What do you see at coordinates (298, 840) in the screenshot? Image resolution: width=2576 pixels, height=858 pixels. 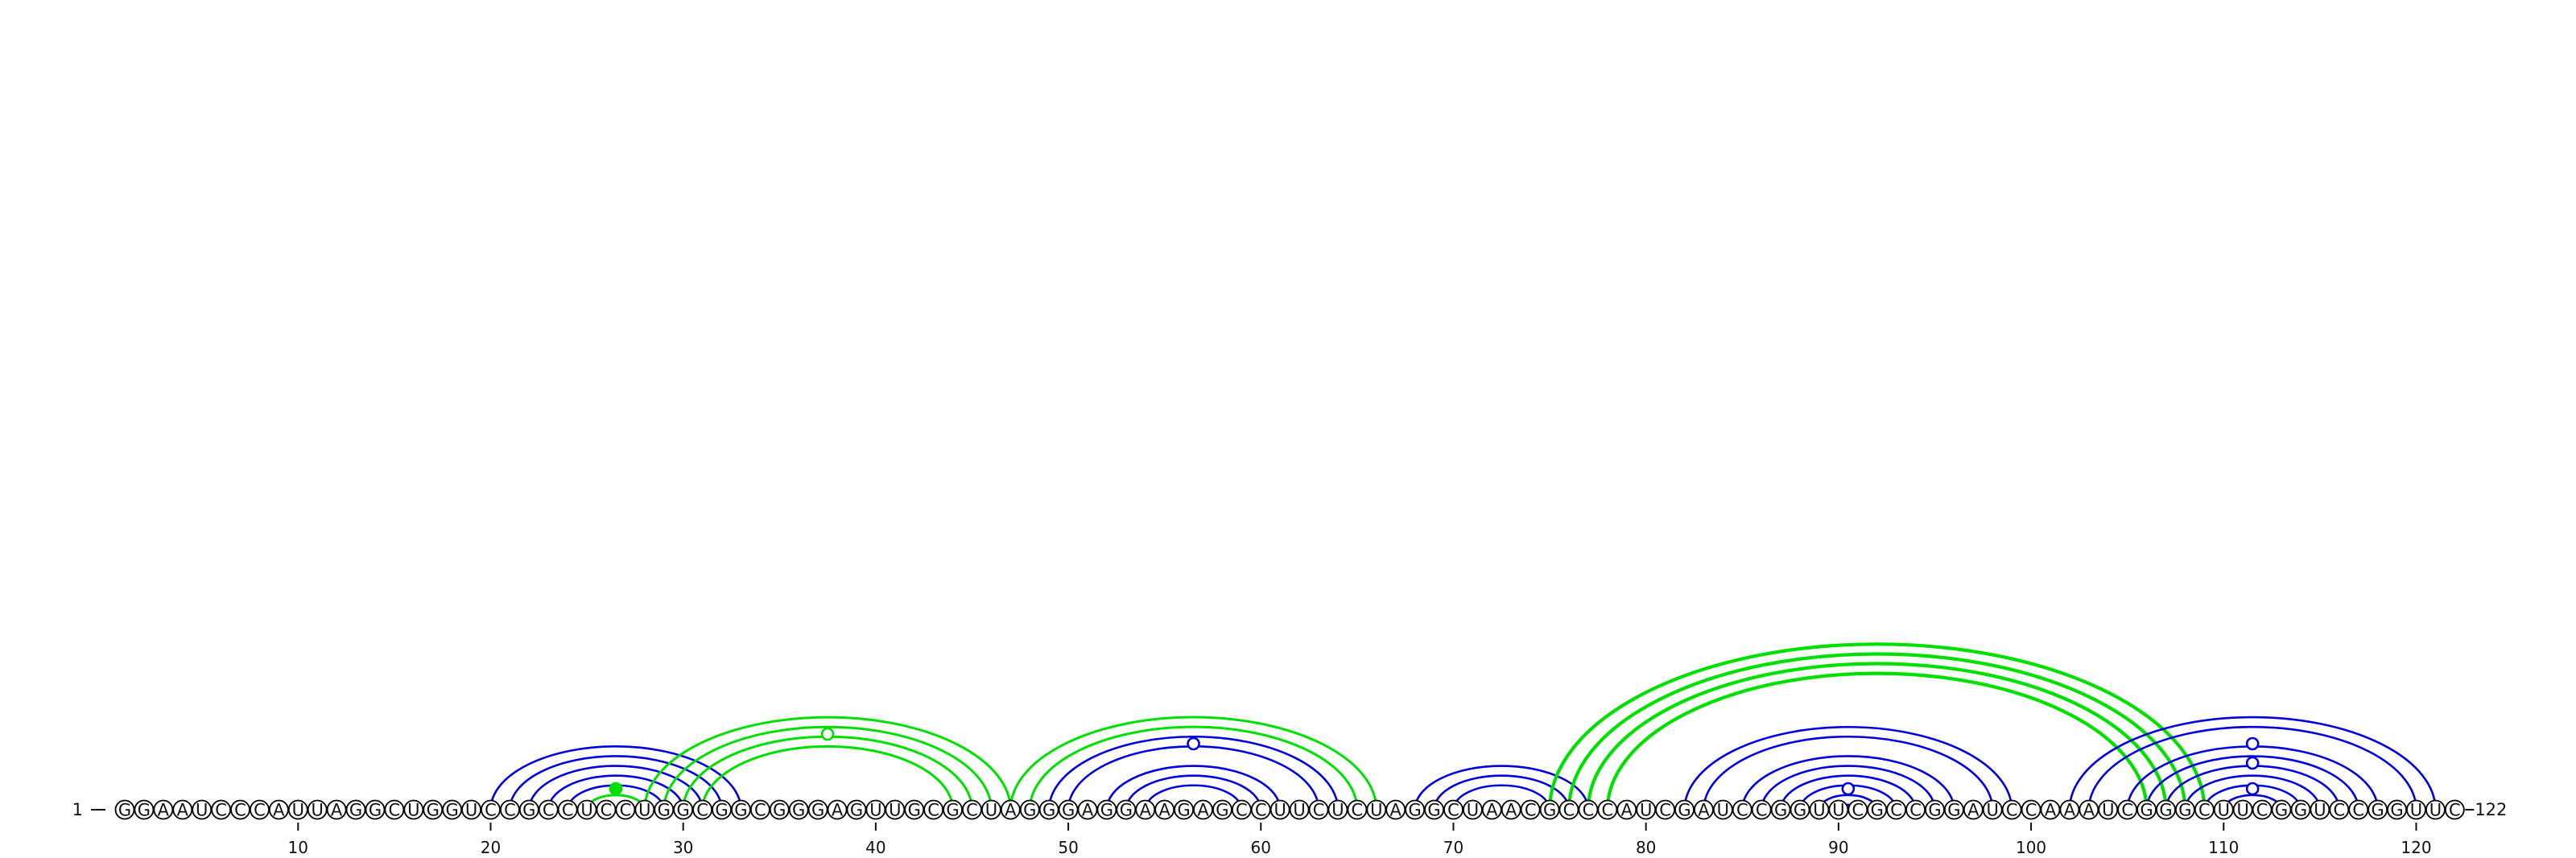 I see `ruler-tick: 10` at bounding box center [298, 840].